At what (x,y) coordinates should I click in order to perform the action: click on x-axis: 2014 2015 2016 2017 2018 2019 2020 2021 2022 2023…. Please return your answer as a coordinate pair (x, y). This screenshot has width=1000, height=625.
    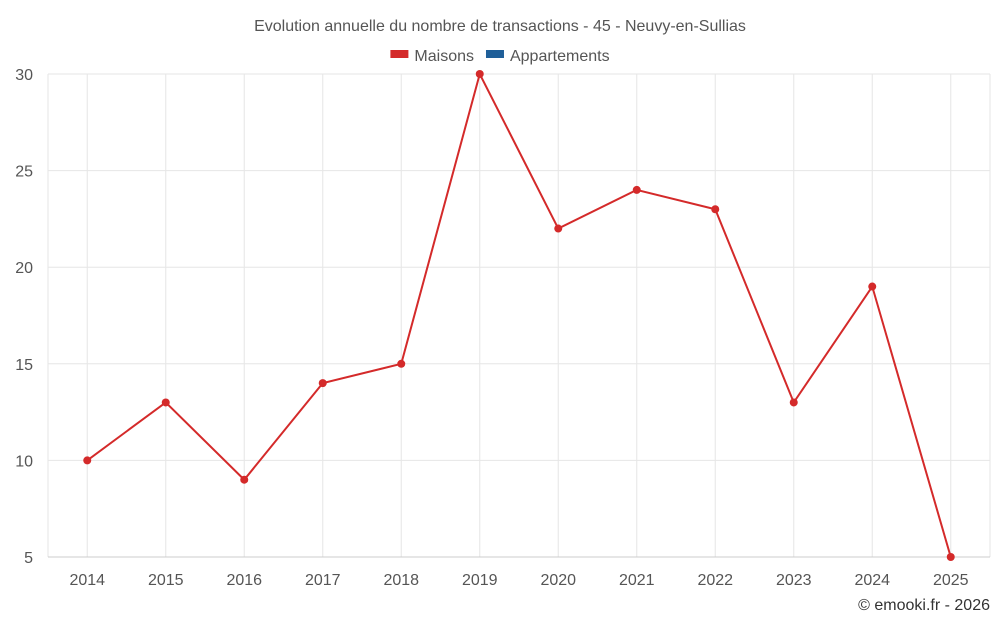
    Looking at the image, I should click on (518, 580).